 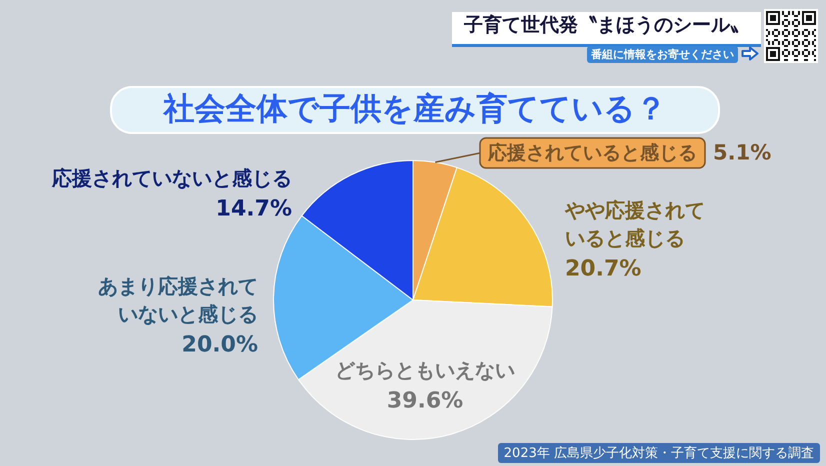 What do you see at coordinates (425, 370) in the screenshot?
I see `slice-label: どちらともいえない` at bounding box center [425, 370].